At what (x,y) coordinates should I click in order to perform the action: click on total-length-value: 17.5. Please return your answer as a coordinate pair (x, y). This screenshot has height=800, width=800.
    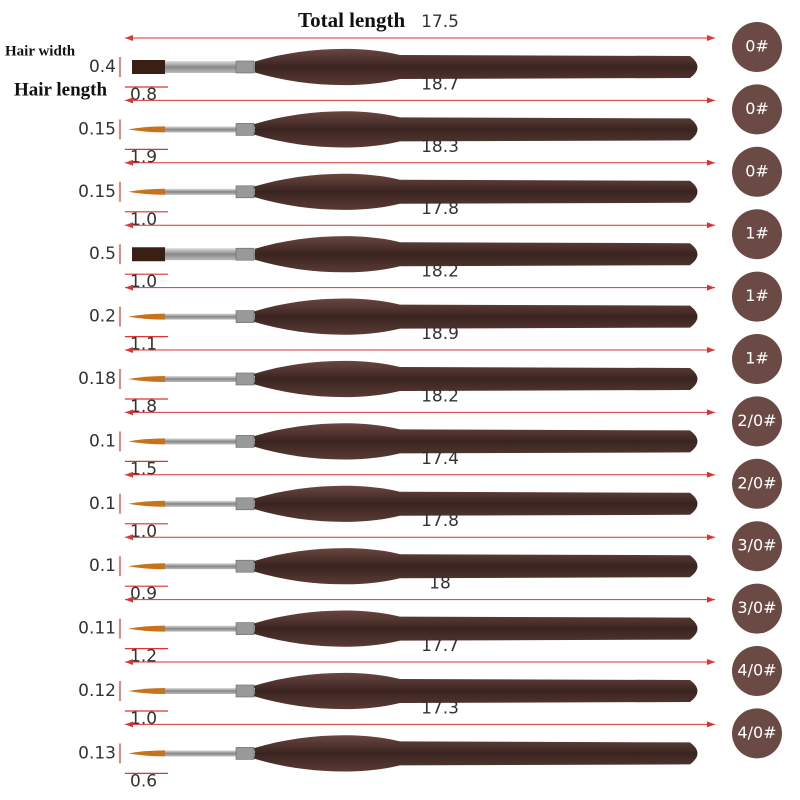
    Looking at the image, I should click on (440, 22).